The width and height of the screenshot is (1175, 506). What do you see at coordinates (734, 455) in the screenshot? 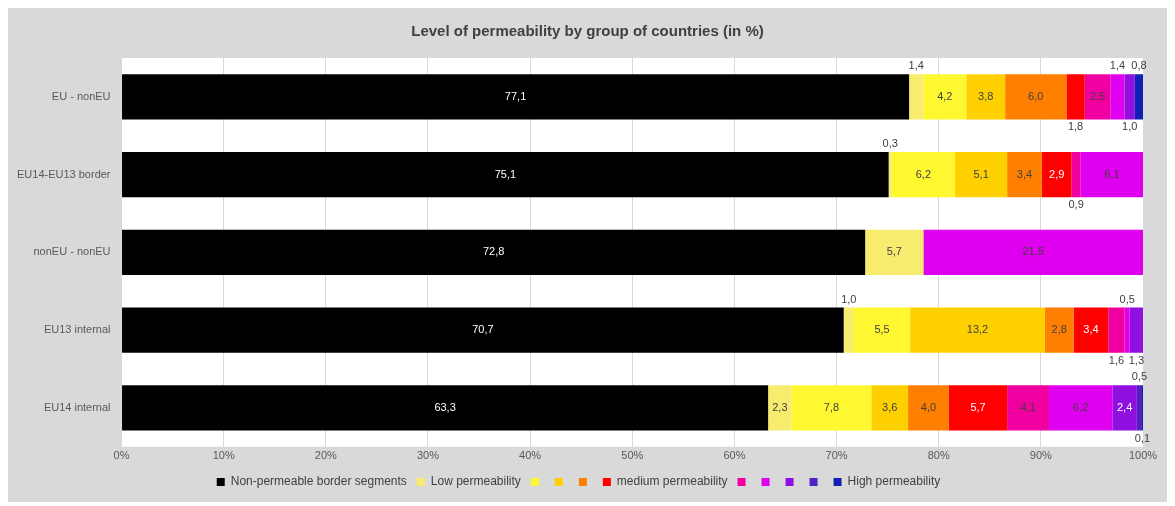
I see `x-tick-label: 60%` at bounding box center [734, 455].